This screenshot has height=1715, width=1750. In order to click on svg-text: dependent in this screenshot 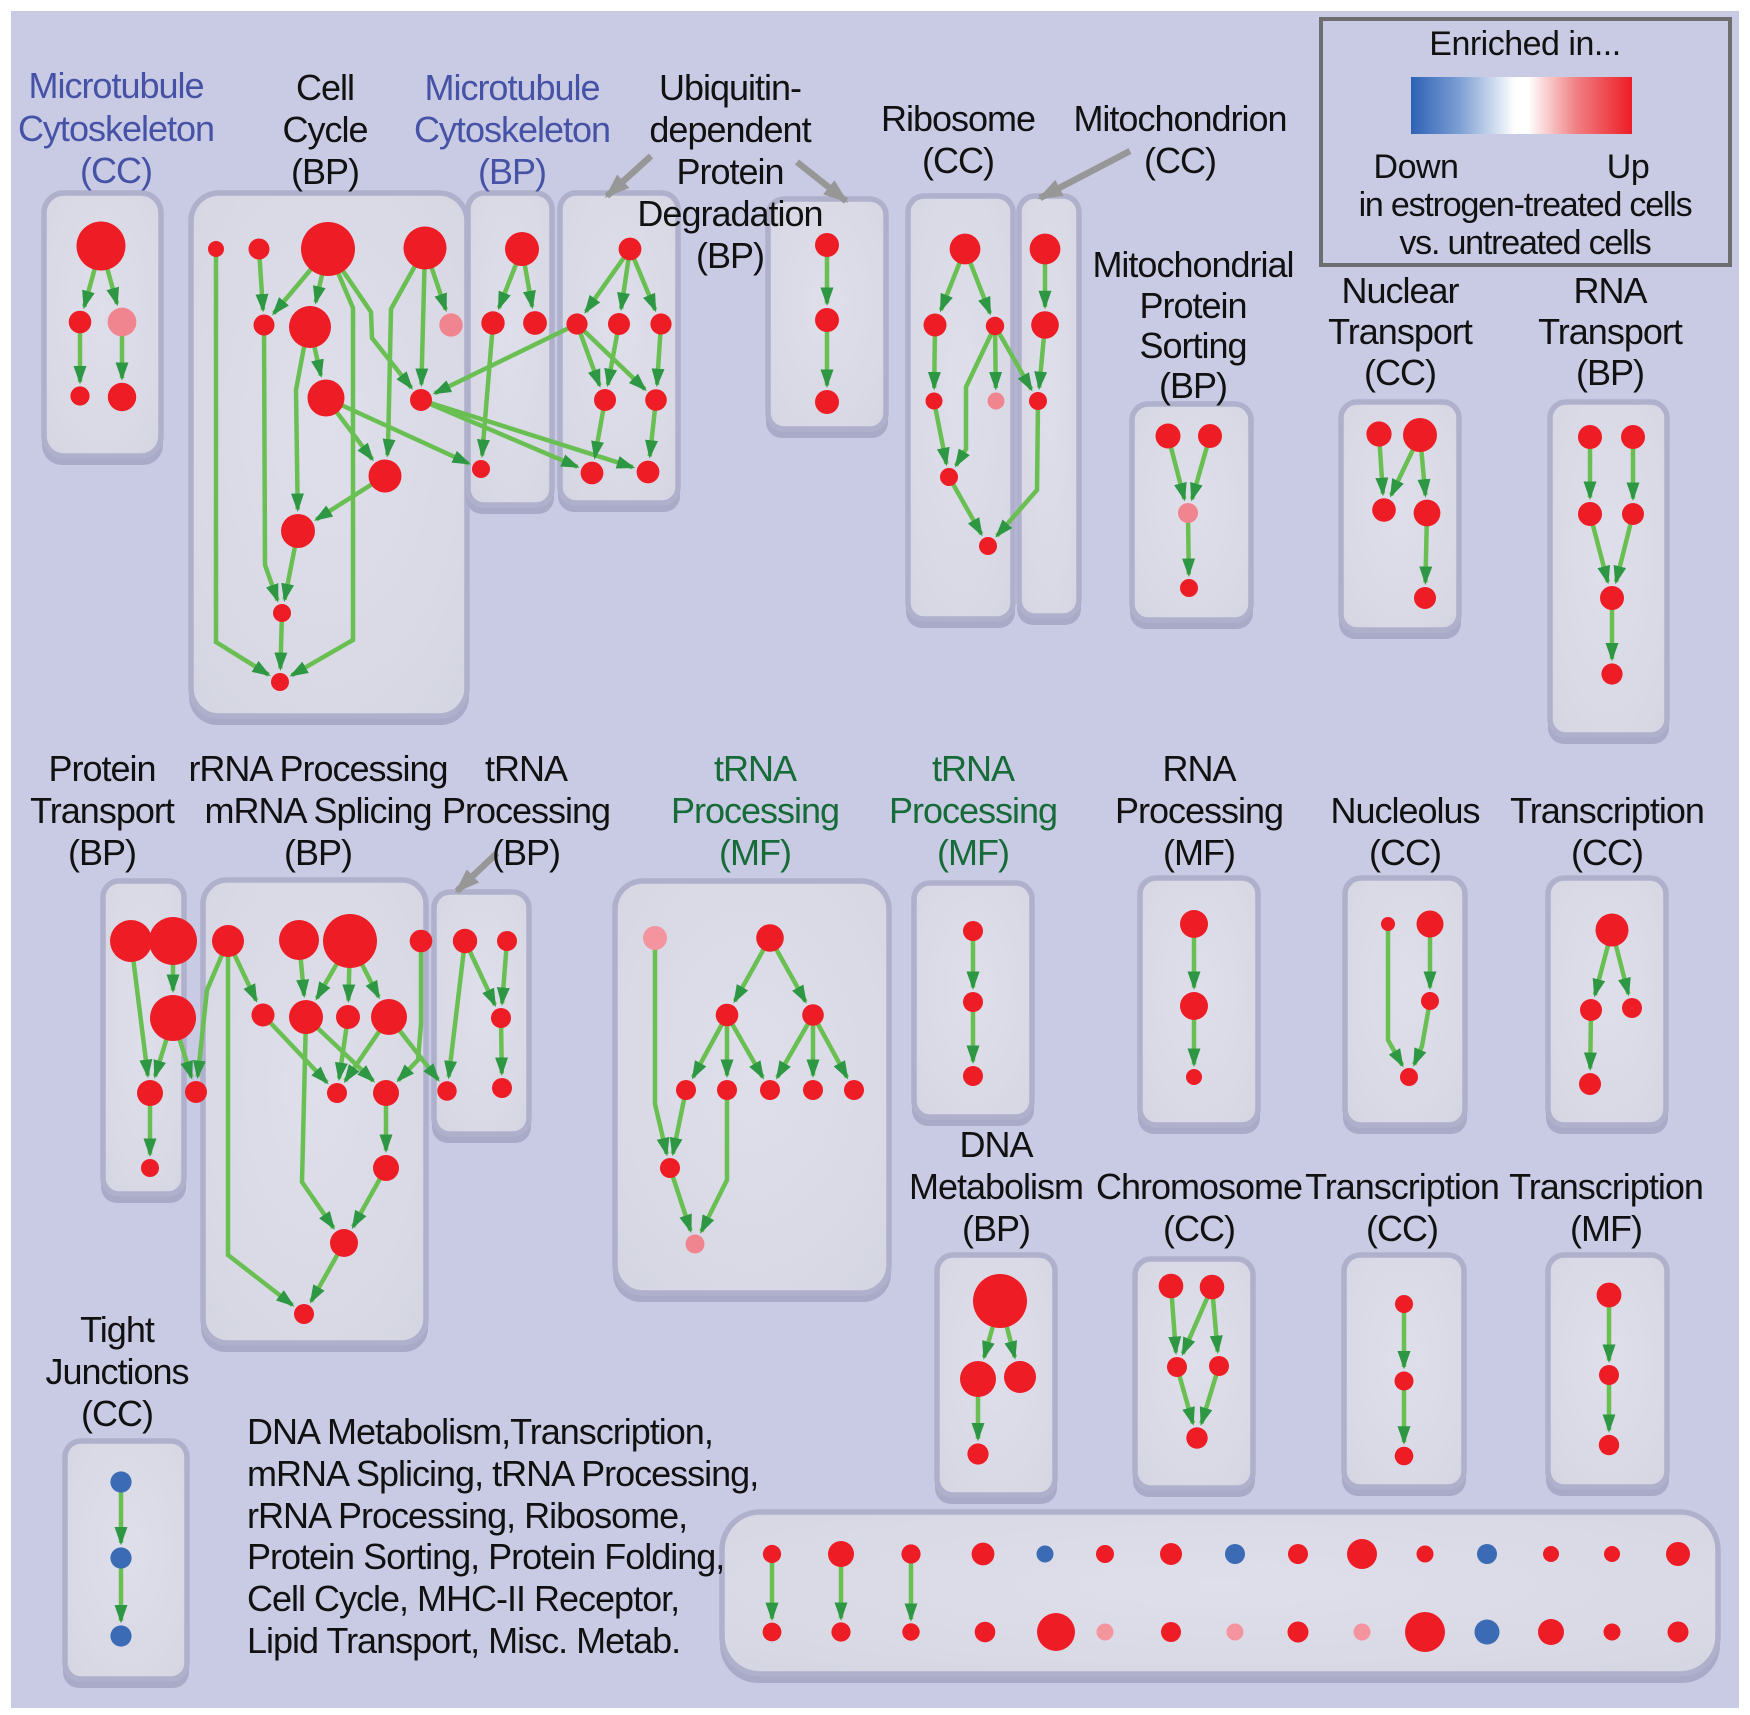, I will do `click(730, 129)`.